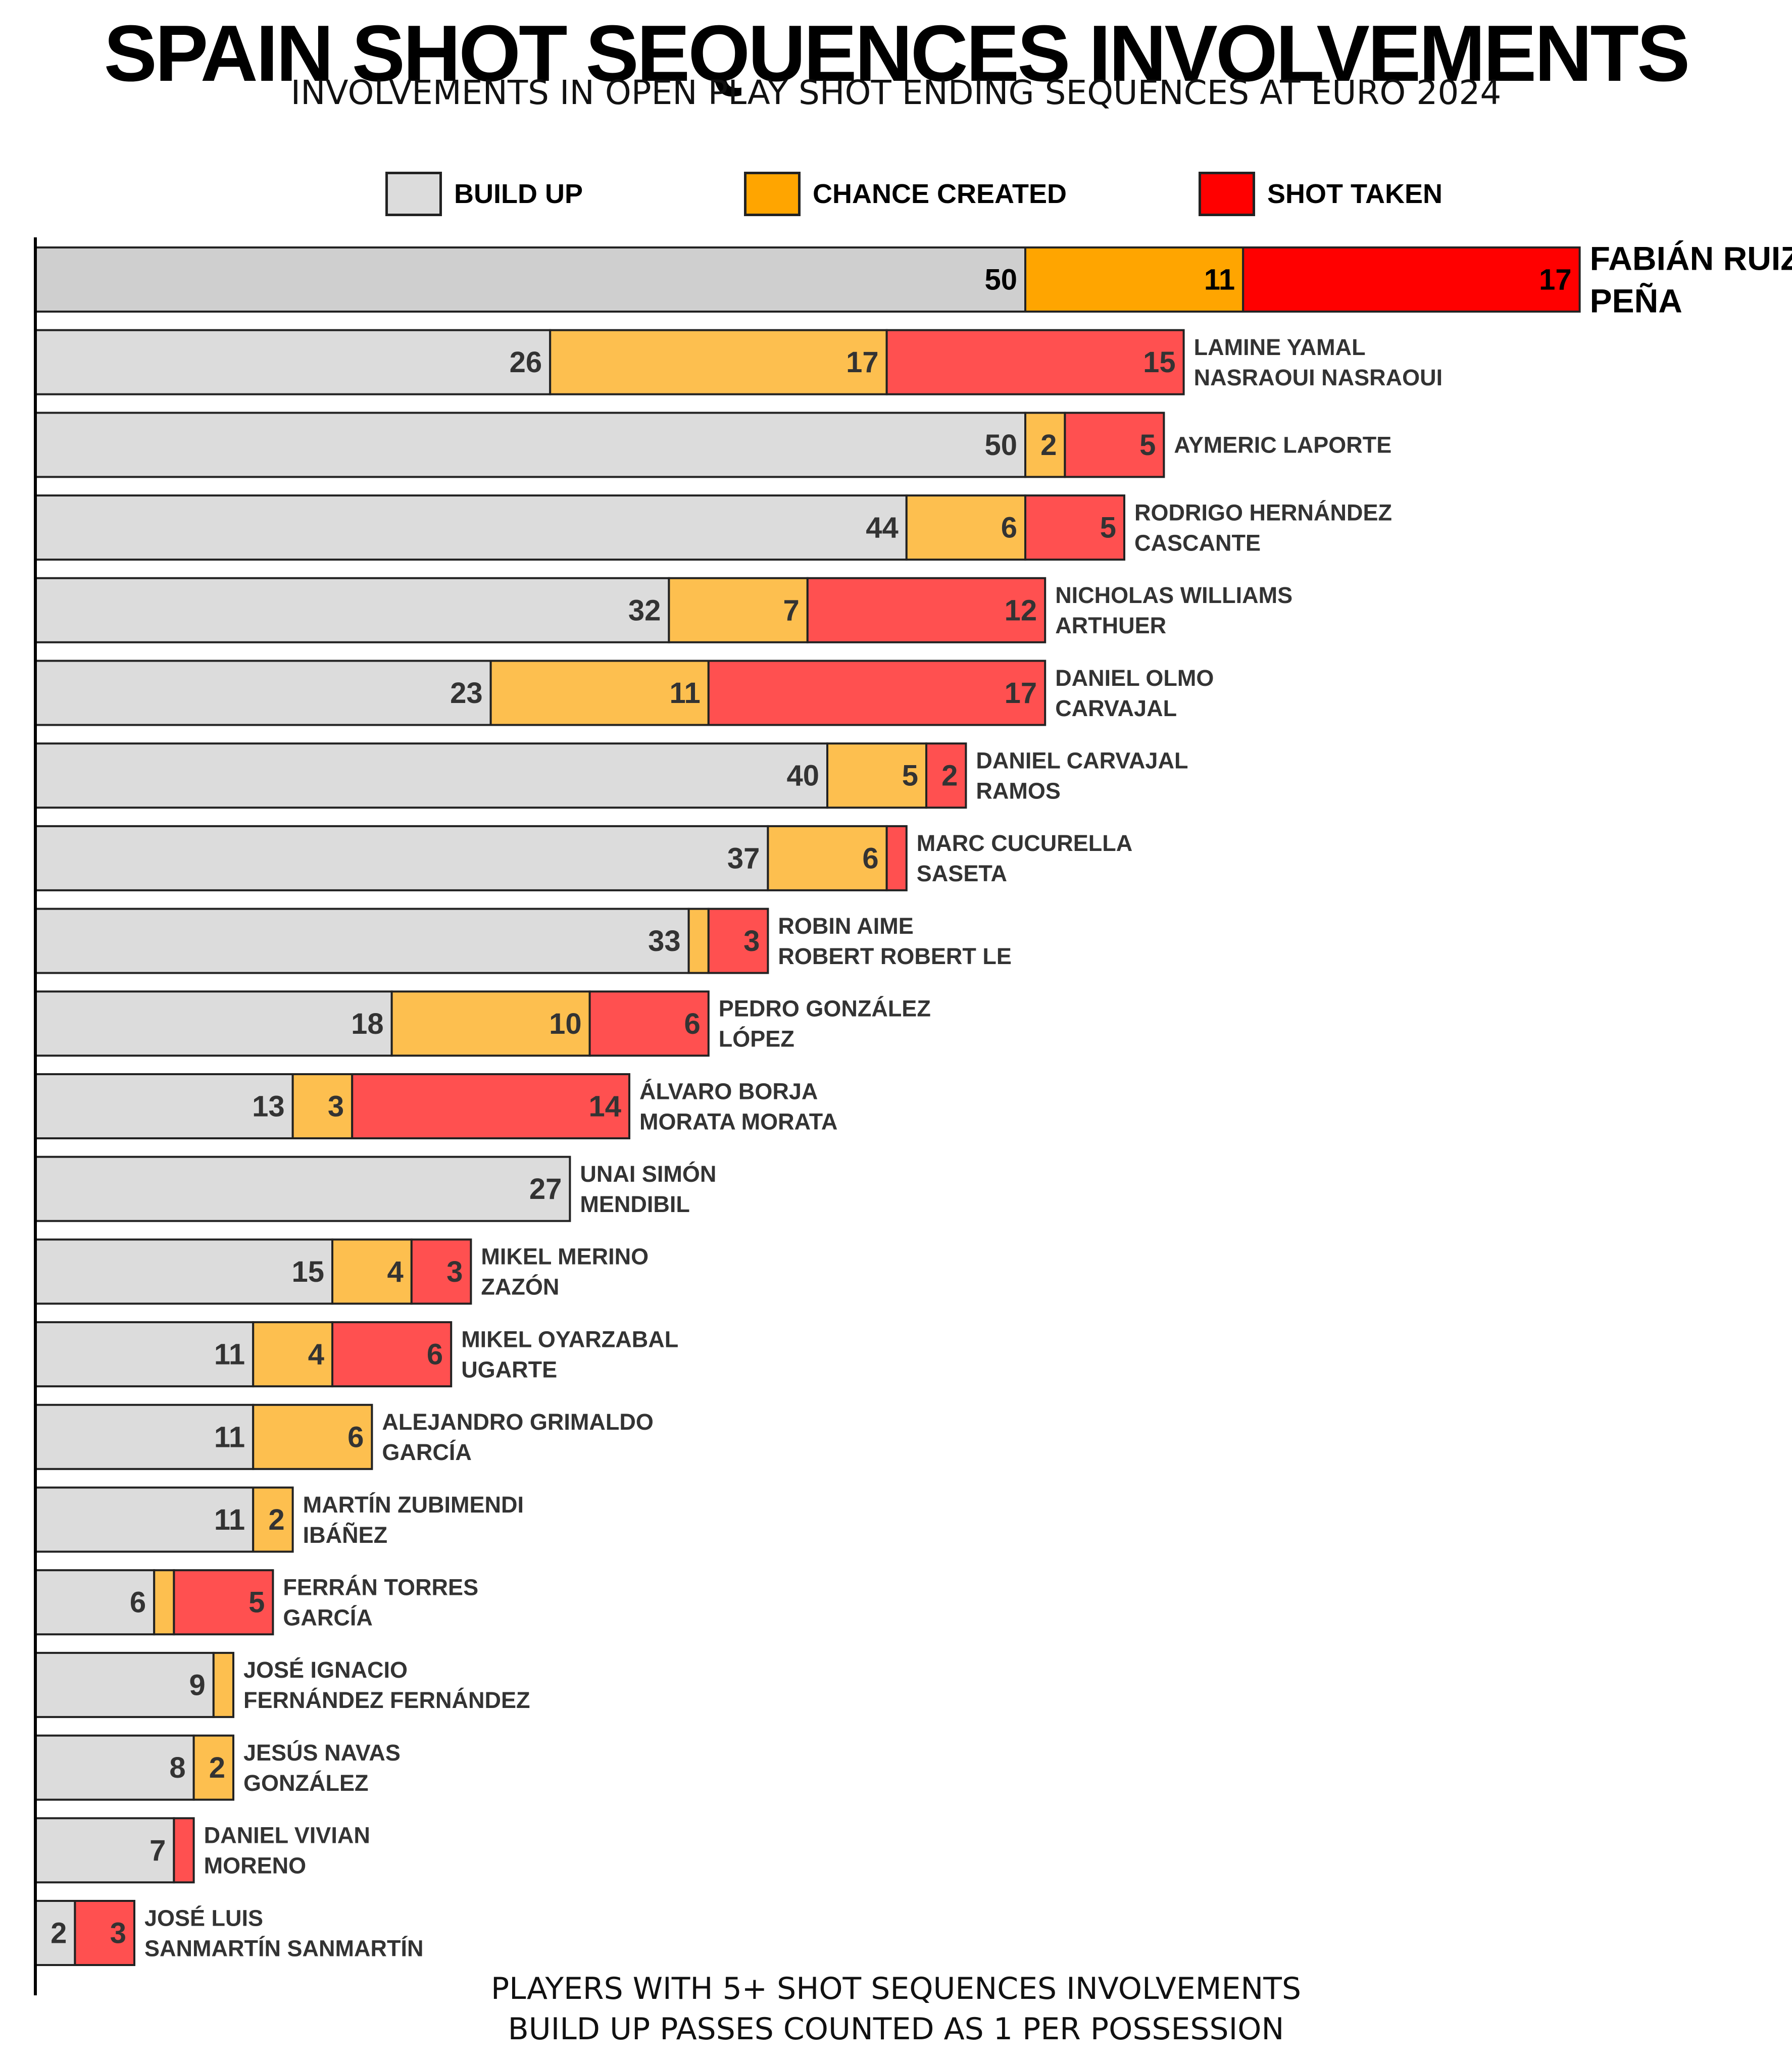  I want to click on value-label-build-up-14: 11, so click(229, 1437).